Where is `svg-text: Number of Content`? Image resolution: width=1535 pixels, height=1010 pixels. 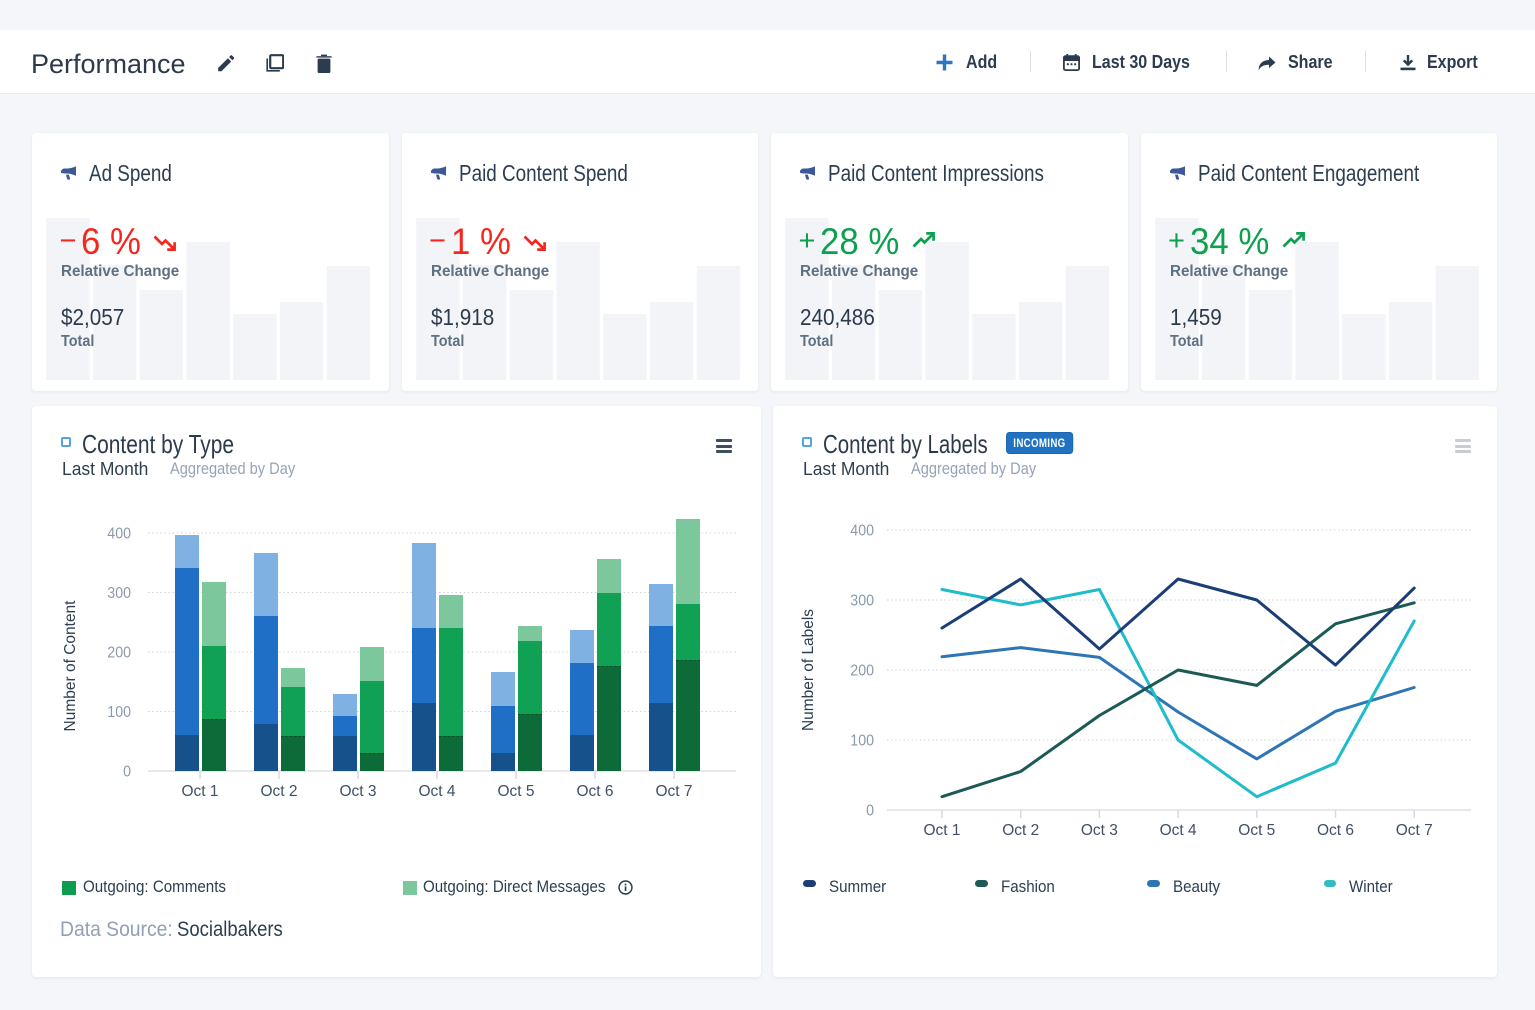 svg-text: Number of Content is located at coordinates (70, 666).